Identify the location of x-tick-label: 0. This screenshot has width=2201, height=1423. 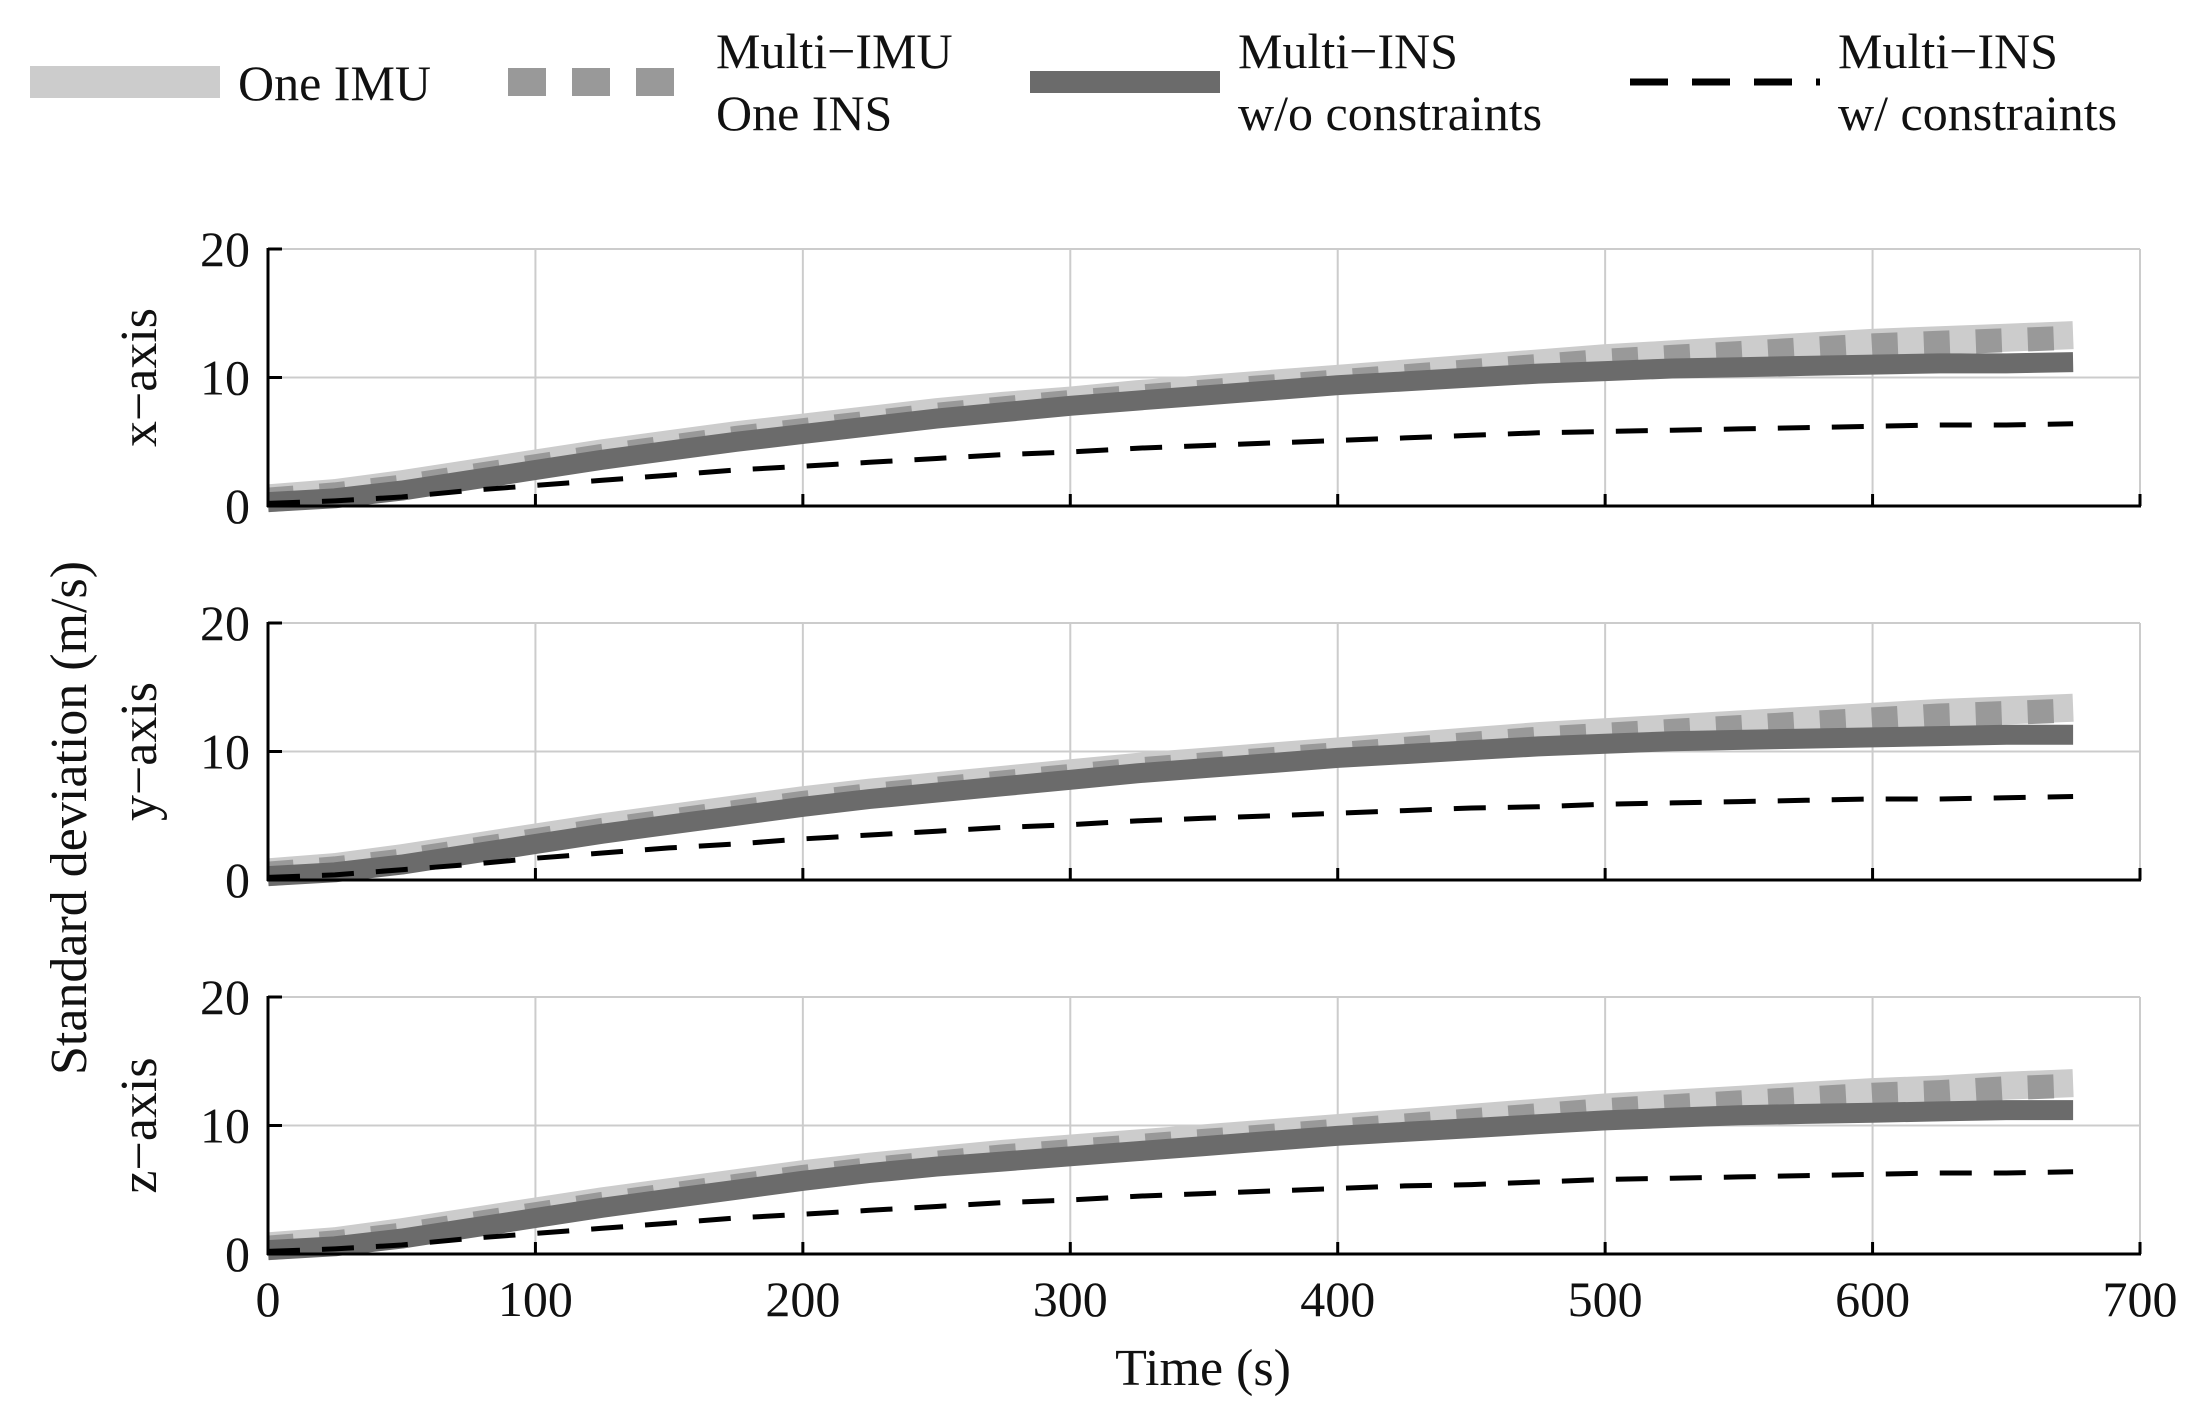
(268, 1299).